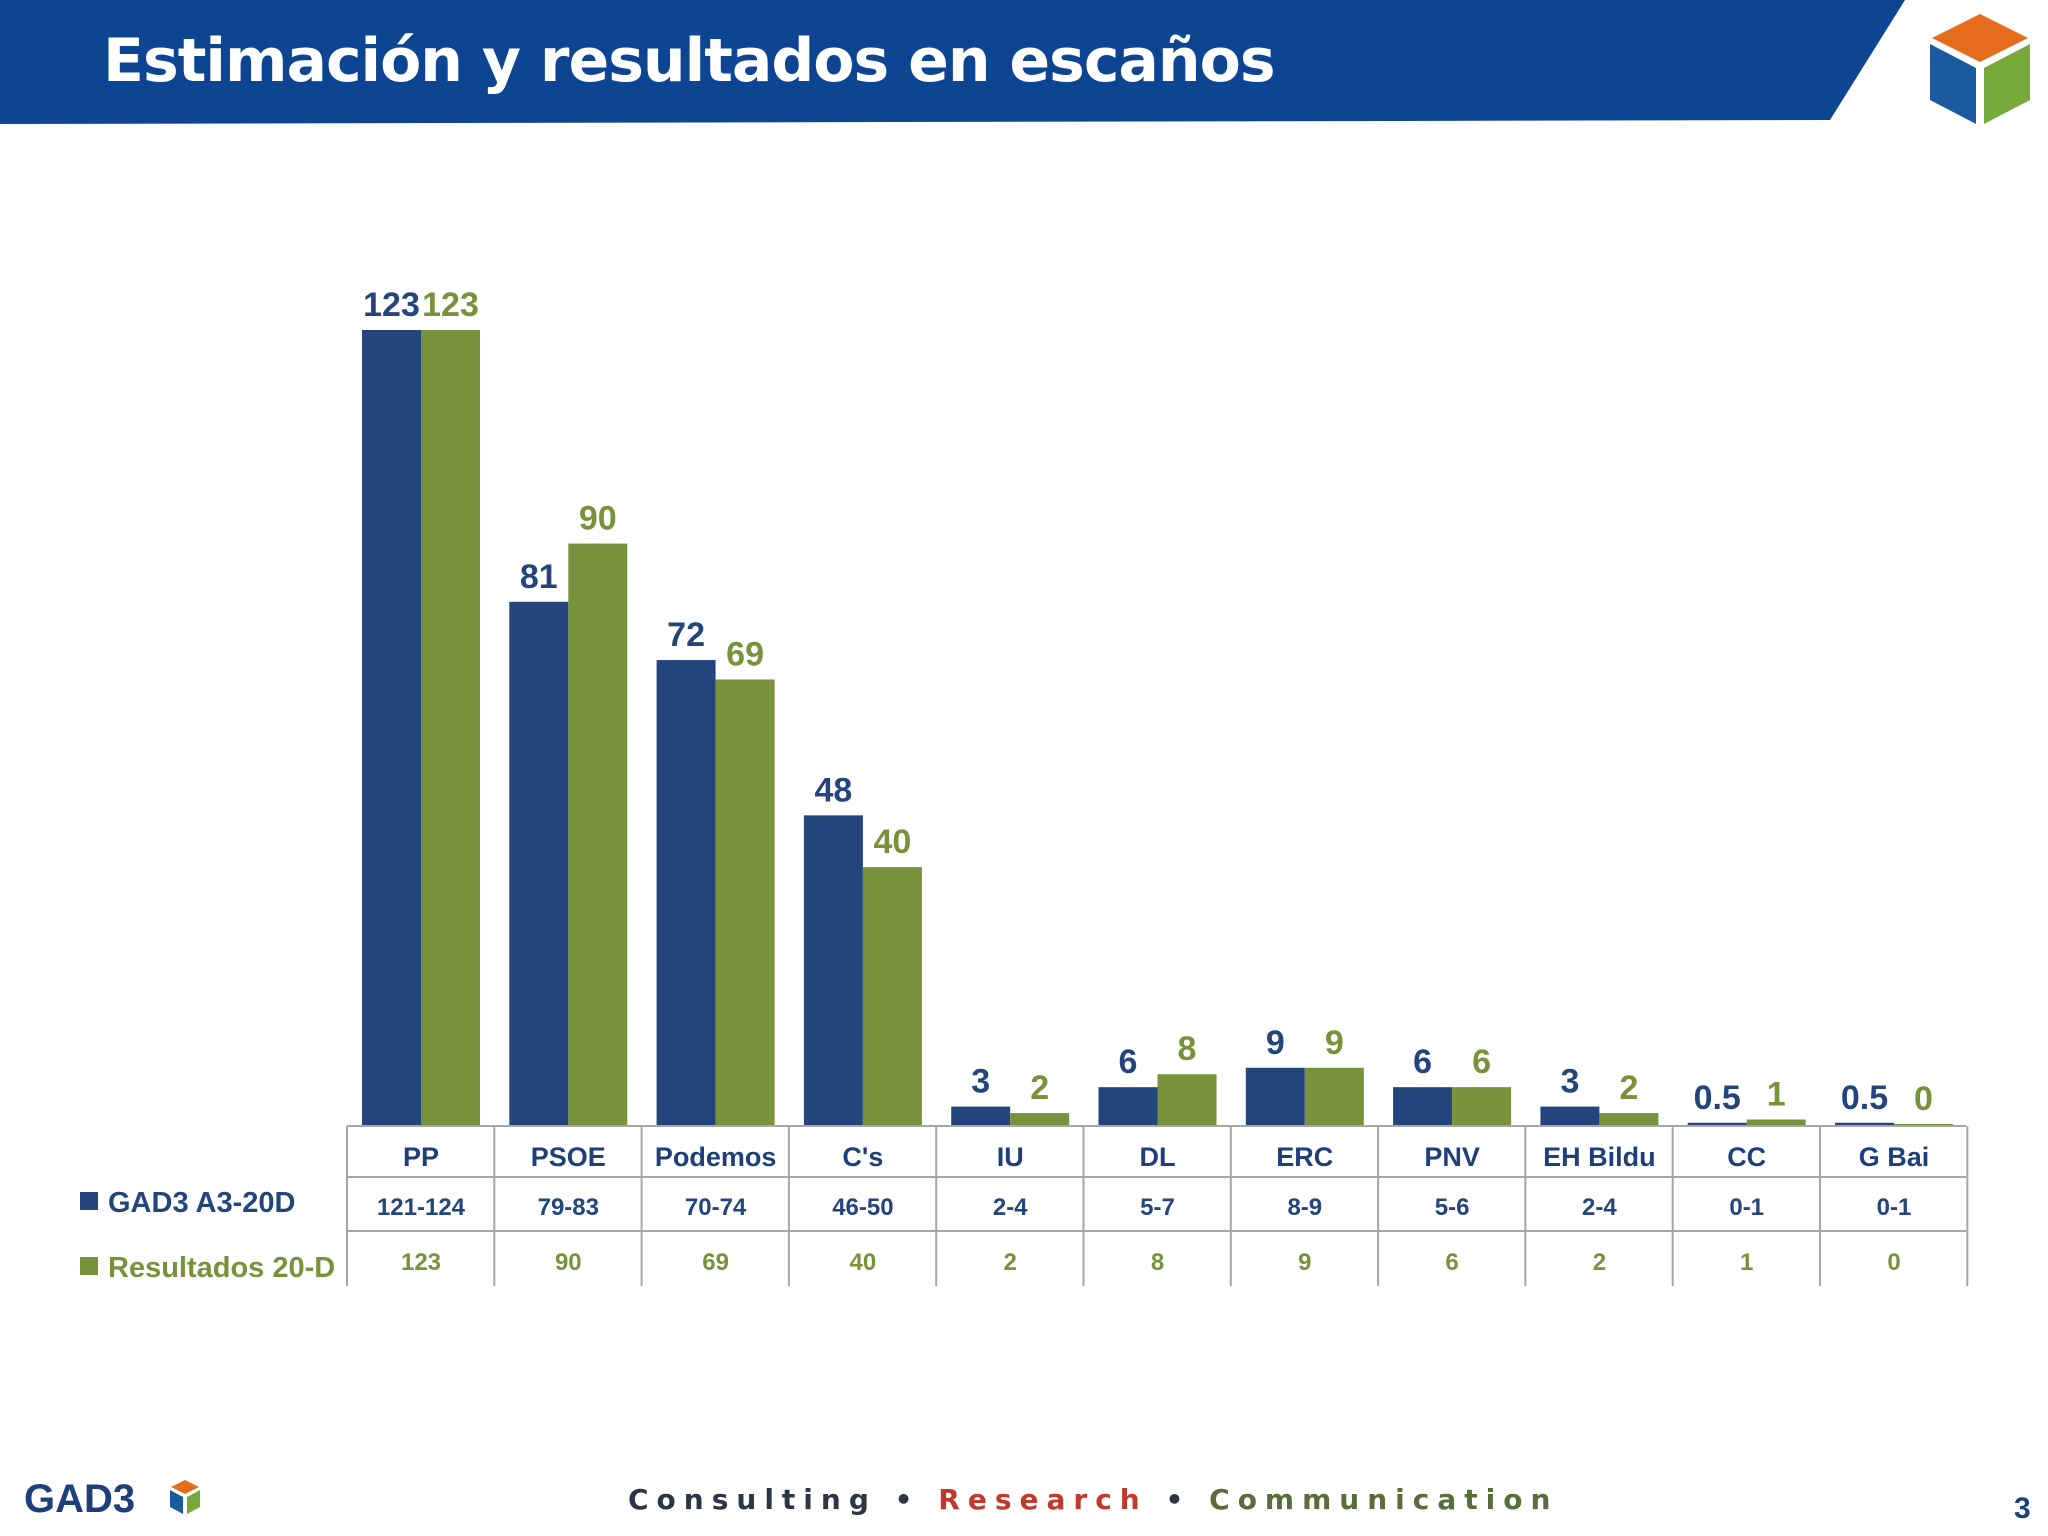 Image resolution: width=2048 pixels, height=1536 pixels. What do you see at coordinates (862, 1157) in the screenshot?
I see `table-header-c-s: C's` at bounding box center [862, 1157].